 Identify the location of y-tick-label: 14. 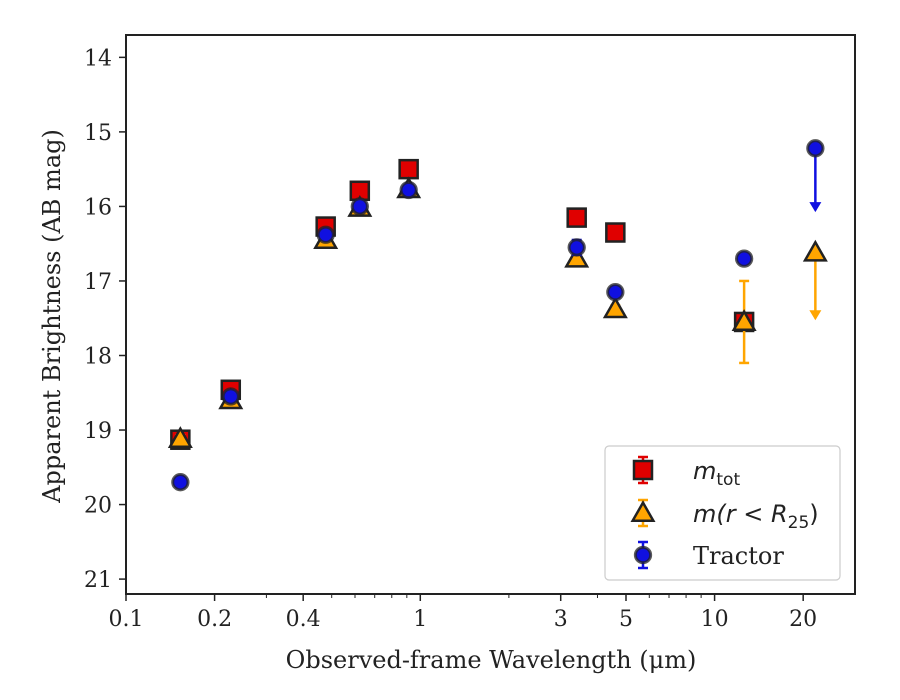
(98, 58).